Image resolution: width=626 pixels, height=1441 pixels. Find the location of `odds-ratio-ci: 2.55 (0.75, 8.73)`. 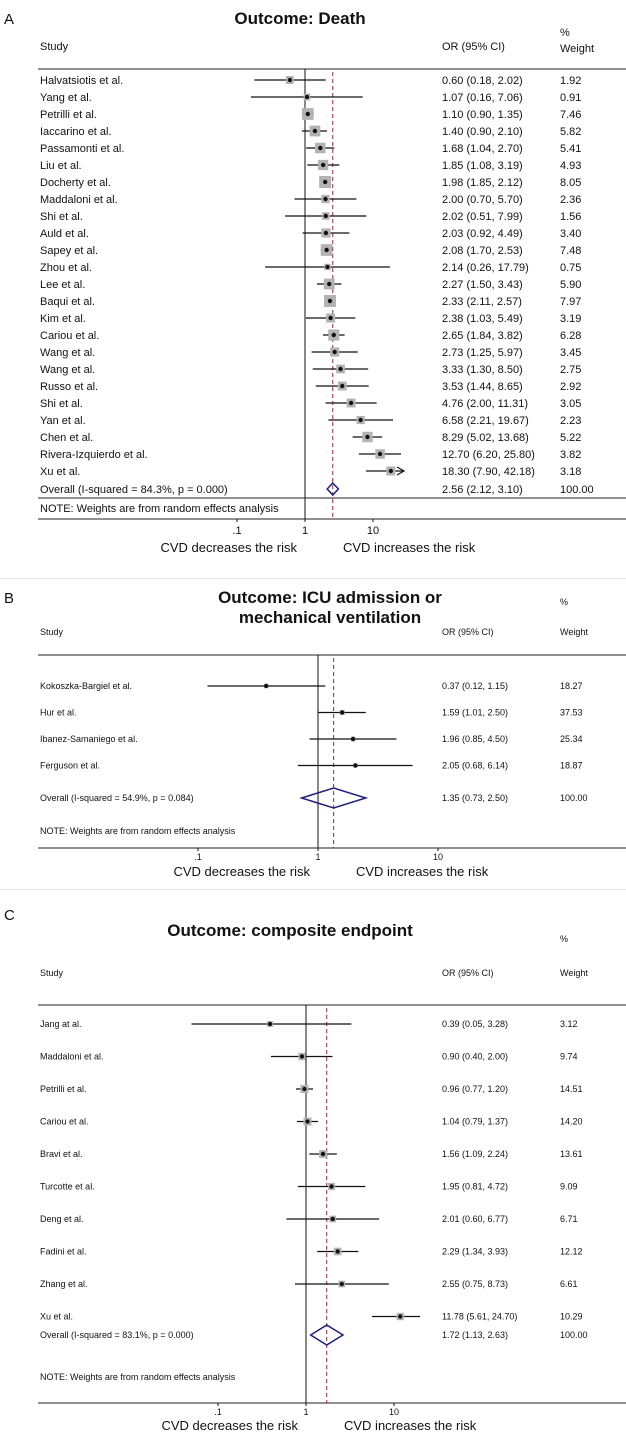

odds-ratio-ci: 2.55 (0.75, 8.73) is located at coordinates (475, 1284).